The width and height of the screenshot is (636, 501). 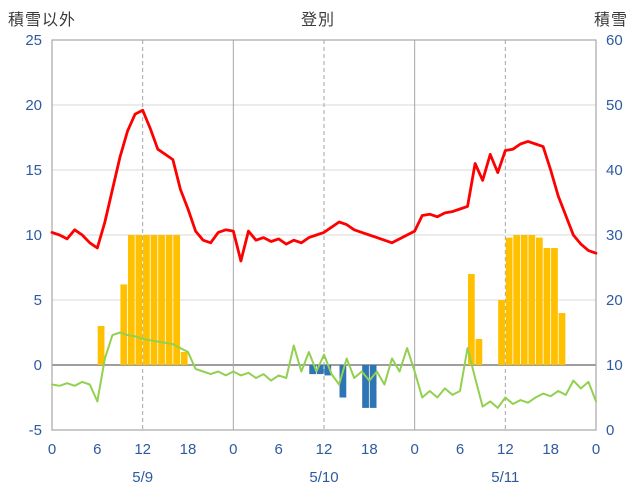 What do you see at coordinates (614, 170) in the screenshot?
I see `right-axis-tick: 40` at bounding box center [614, 170].